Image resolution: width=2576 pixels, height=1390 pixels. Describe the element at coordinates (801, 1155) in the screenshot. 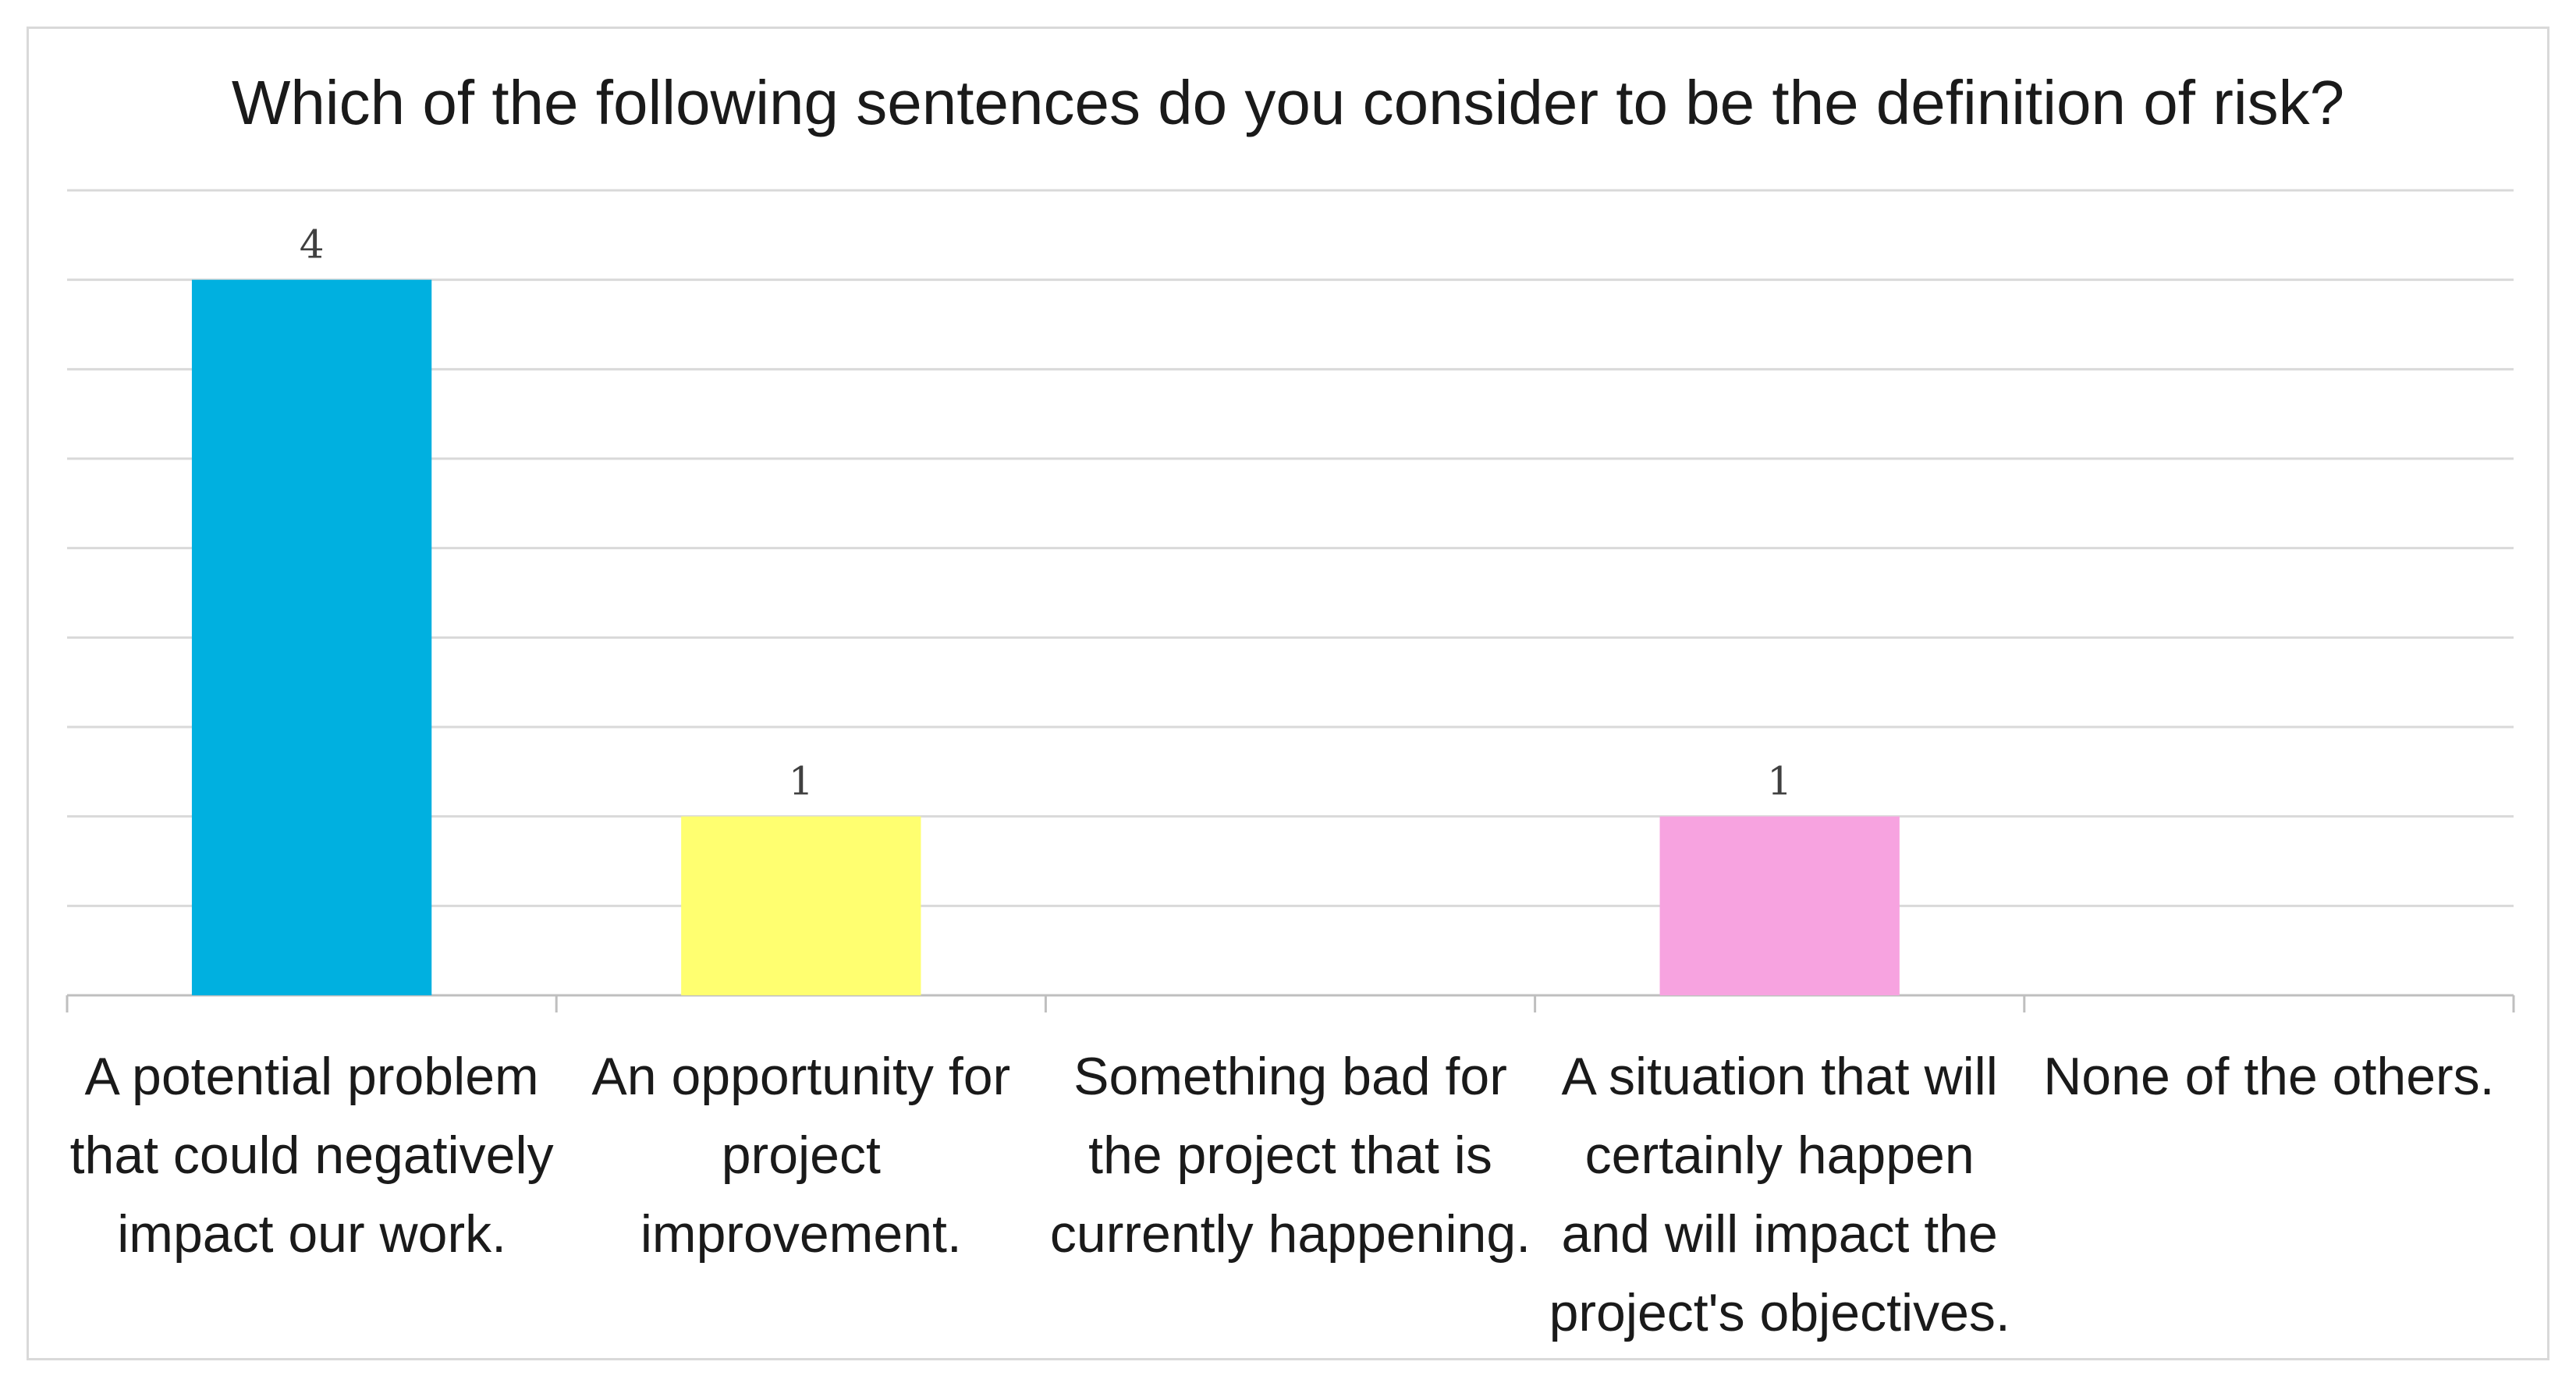

I see `category-label-2: An opportunity for project improvement.` at that location.